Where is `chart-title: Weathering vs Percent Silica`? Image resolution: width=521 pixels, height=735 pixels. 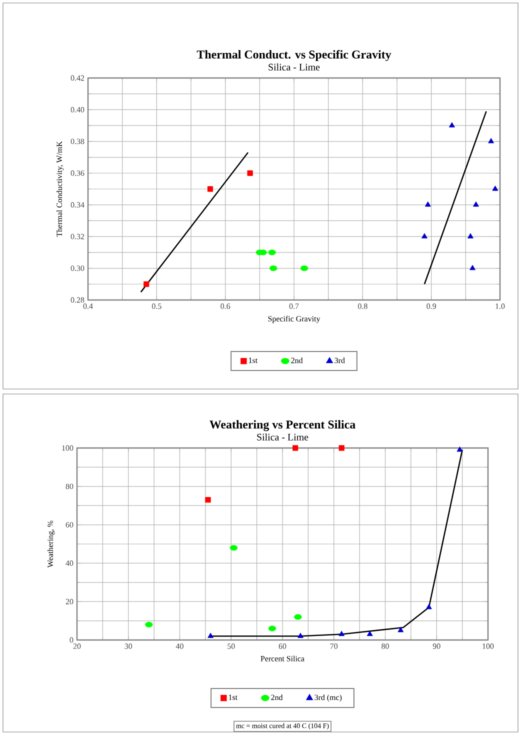 chart-title: Weathering vs Percent Silica is located at coordinates (283, 426).